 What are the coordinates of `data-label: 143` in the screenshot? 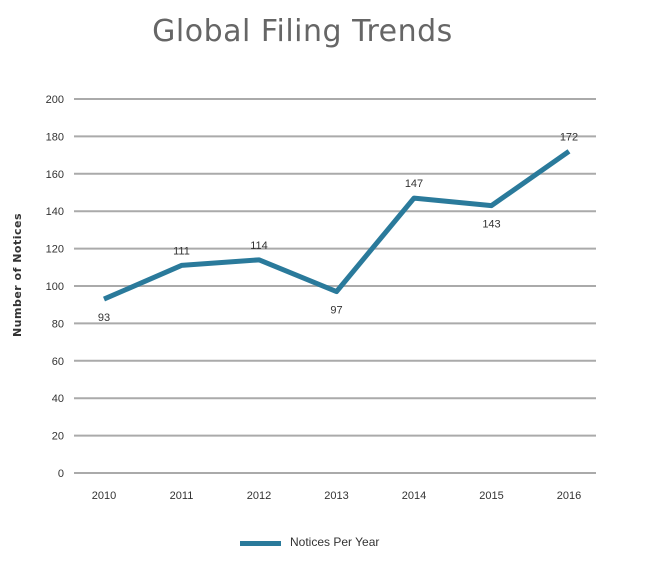 It's located at (491, 225).